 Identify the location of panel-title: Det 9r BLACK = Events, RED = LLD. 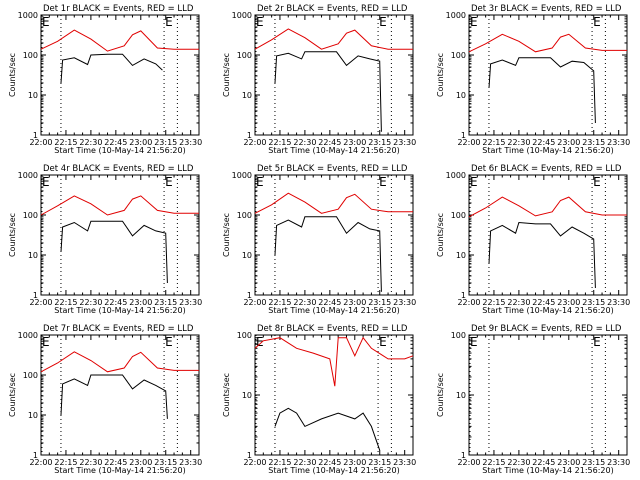
(546, 329).